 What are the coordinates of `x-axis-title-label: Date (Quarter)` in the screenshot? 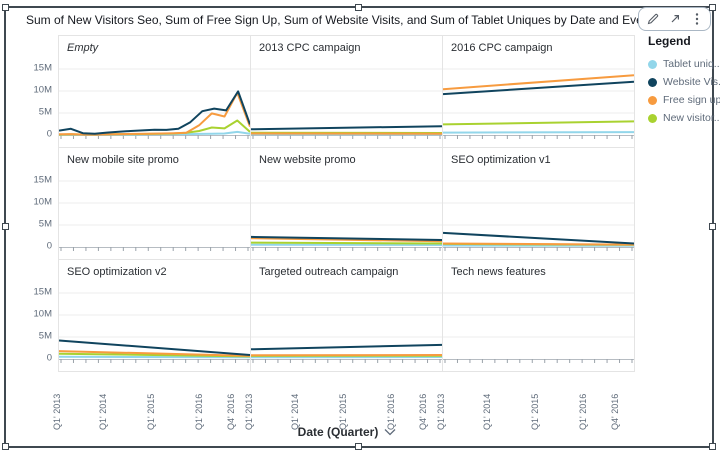 It's located at (338, 432).